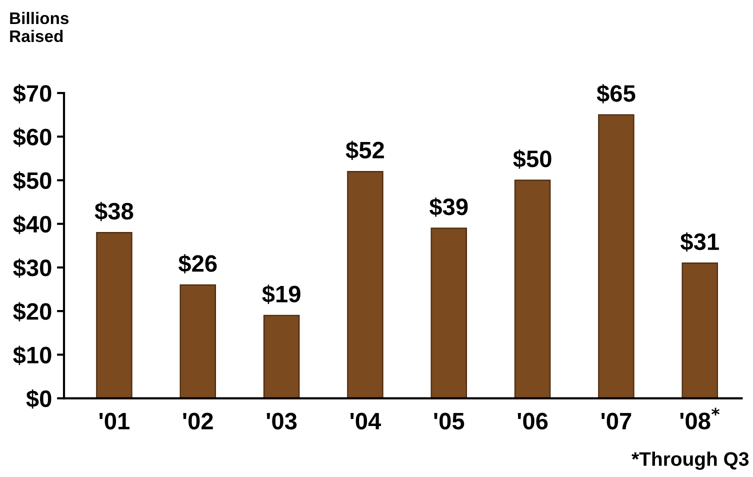 This screenshot has width=753, height=477. What do you see at coordinates (699, 242) in the screenshot?
I see `data-label: $31` at bounding box center [699, 242].